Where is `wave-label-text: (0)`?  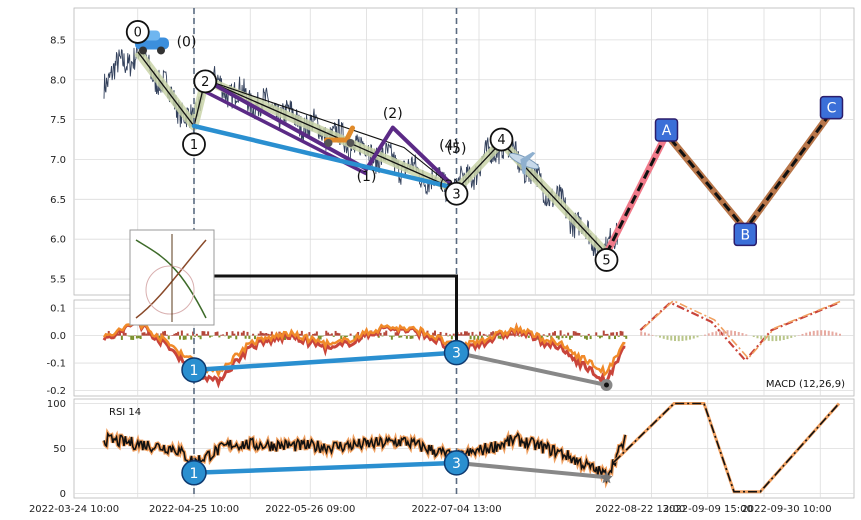 wave-label-text: (0) is located at coordinates (187, 42).